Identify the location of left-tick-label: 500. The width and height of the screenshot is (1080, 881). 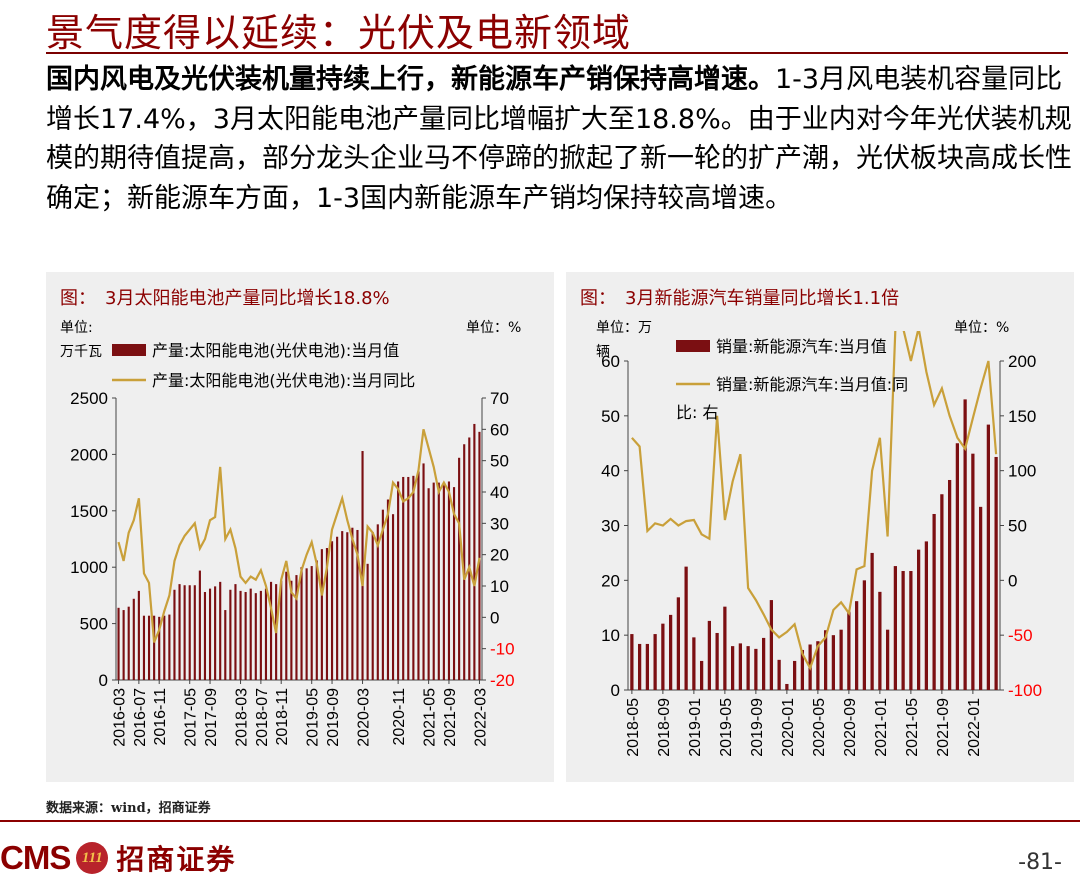
(94, 624).